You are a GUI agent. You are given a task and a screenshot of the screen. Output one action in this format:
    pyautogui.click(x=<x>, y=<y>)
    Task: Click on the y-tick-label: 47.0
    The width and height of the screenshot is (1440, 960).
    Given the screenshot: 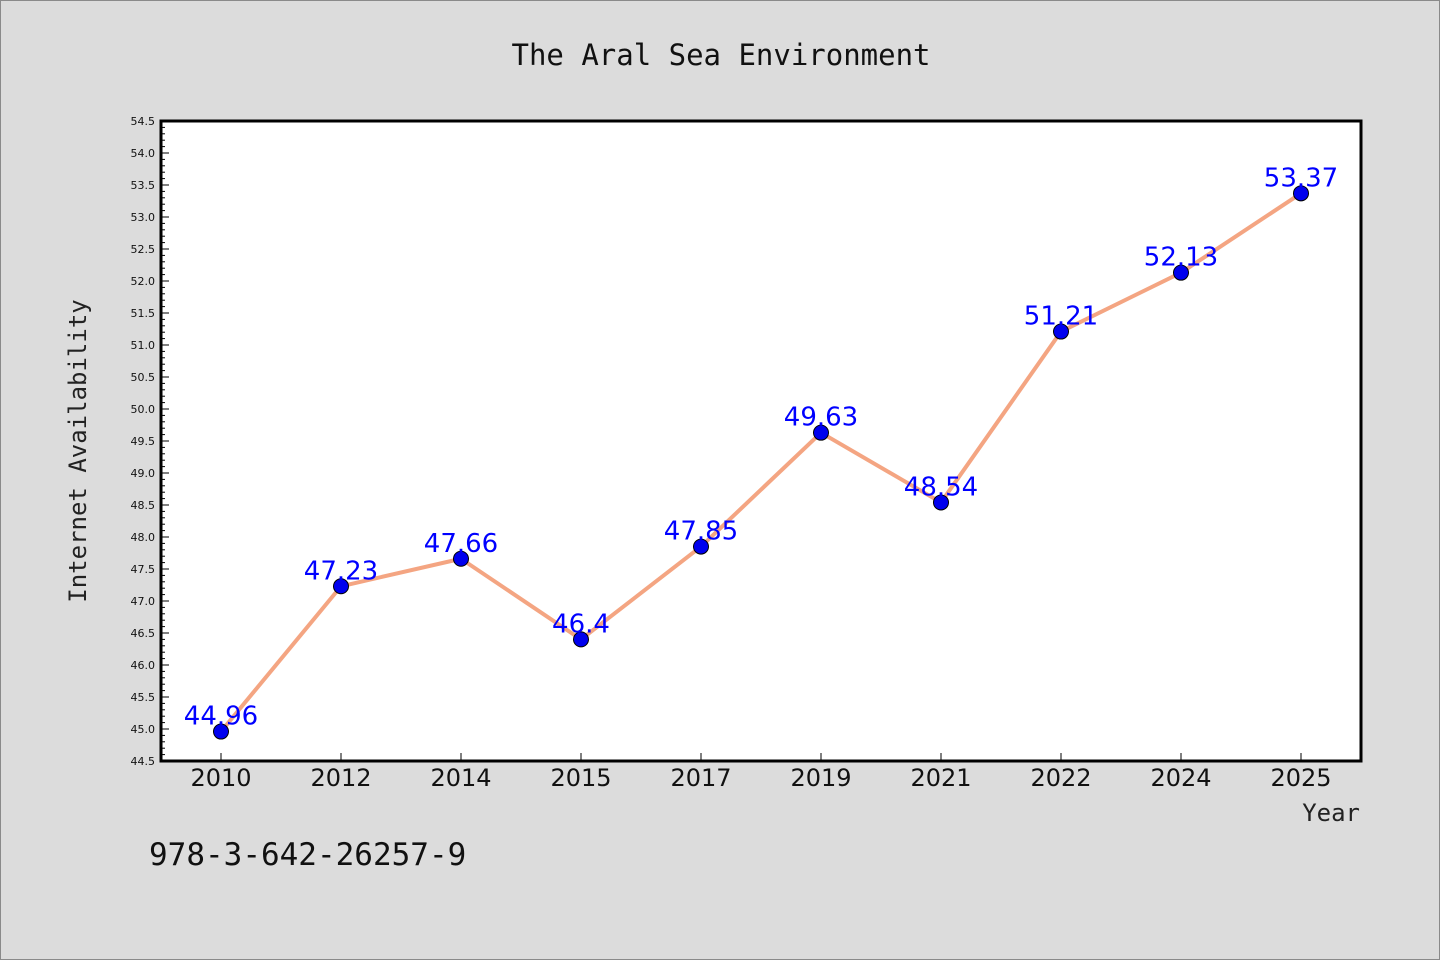 What is the action you would take?
    pyautogui.click(x=143, y=601)
    